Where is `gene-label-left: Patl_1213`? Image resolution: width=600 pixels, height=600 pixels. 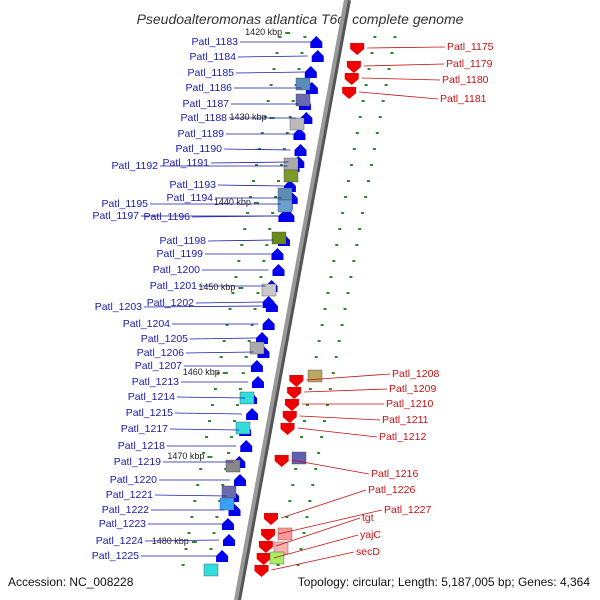 gene-label-left: Patl_1213 is located at coordinates (155, 382).